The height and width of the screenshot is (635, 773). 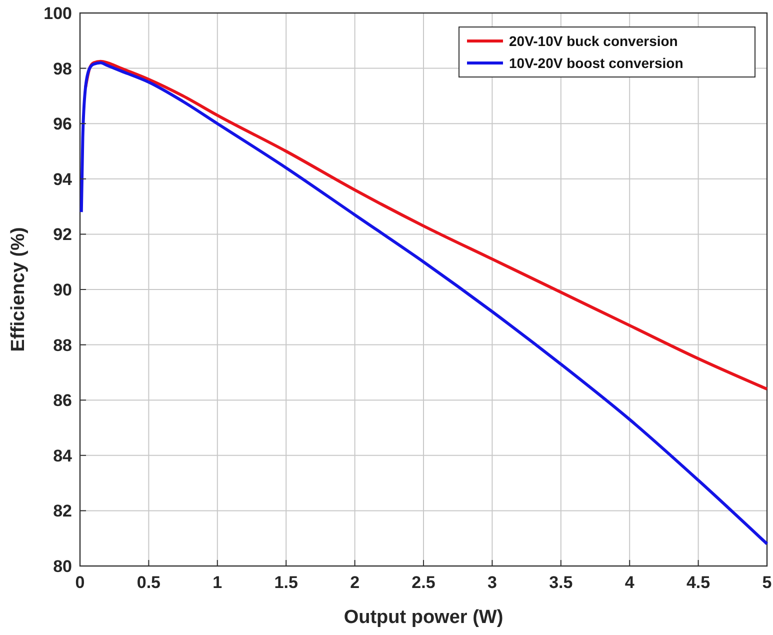 I want to click on x-tick-label: 2, so click(x=355, y=582).